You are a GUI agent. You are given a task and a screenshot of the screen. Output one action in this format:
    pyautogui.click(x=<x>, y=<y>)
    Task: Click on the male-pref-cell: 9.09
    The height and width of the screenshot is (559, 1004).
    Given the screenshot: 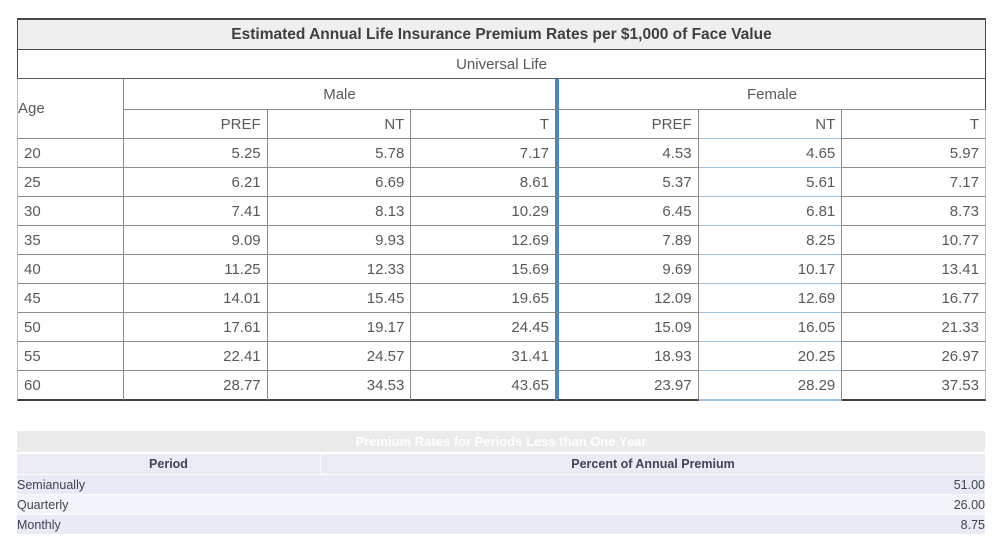 What is the action you would take?
    pyautogui.click(x=196, y=240)
    